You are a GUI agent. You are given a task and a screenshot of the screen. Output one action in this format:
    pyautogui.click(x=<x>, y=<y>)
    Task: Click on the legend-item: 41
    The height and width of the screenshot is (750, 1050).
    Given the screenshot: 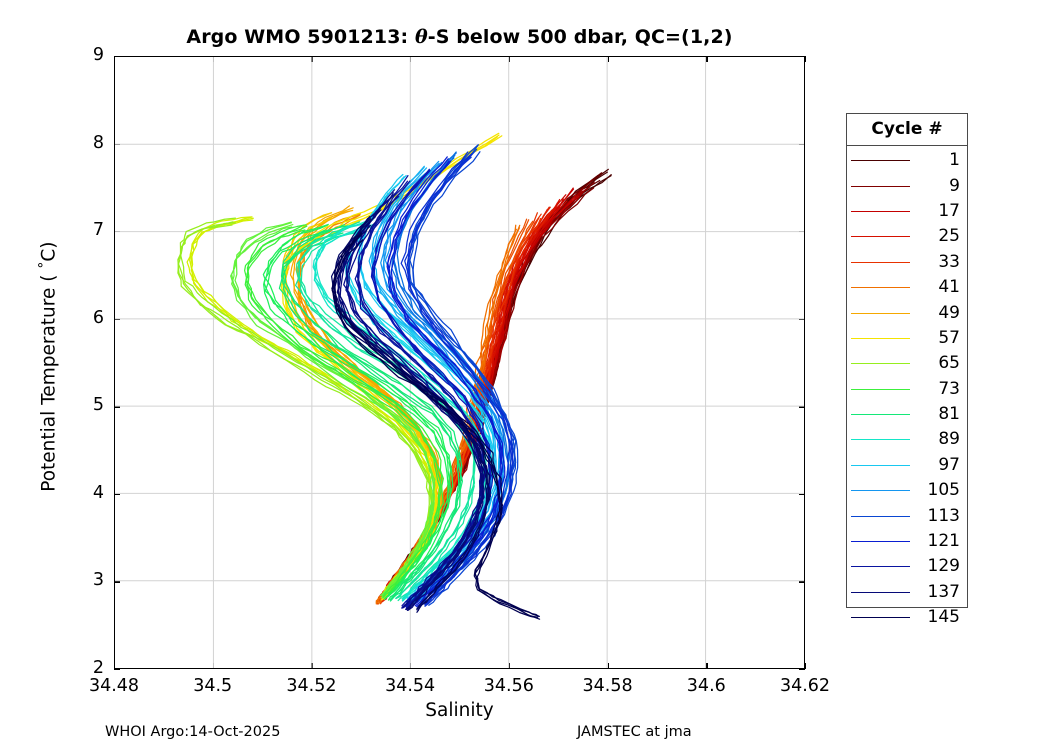 What is the action you would take?
    pyautogui.click(x=907, y=287)
    